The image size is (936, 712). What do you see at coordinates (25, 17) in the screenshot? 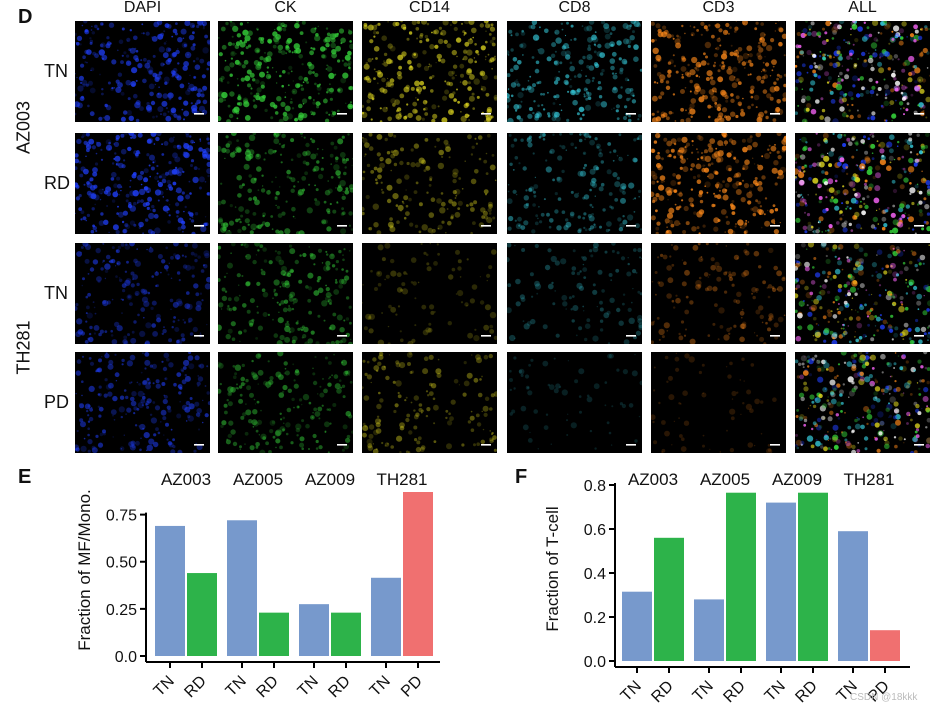
I see `panel-letter-d: D` at bounding box center [25, 17].